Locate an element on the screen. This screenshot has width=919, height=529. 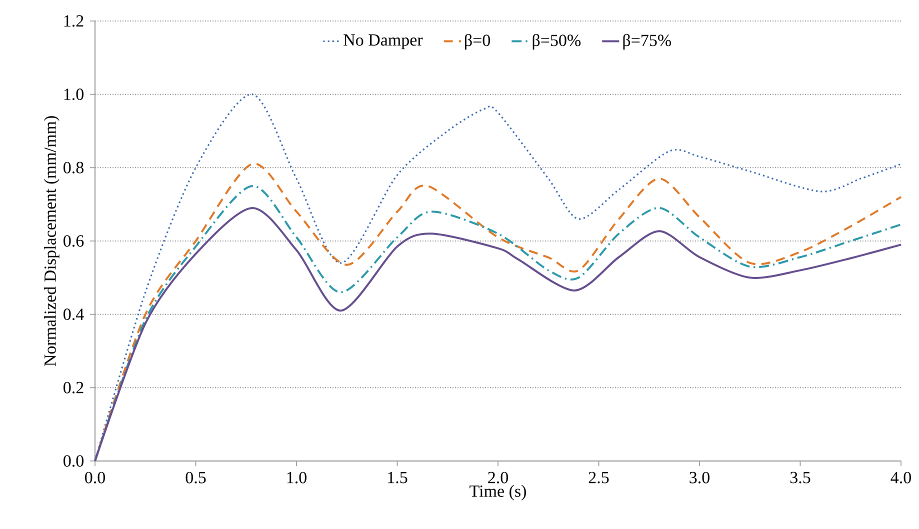
legend-label: No Damper is located at coordinates (383, 42).